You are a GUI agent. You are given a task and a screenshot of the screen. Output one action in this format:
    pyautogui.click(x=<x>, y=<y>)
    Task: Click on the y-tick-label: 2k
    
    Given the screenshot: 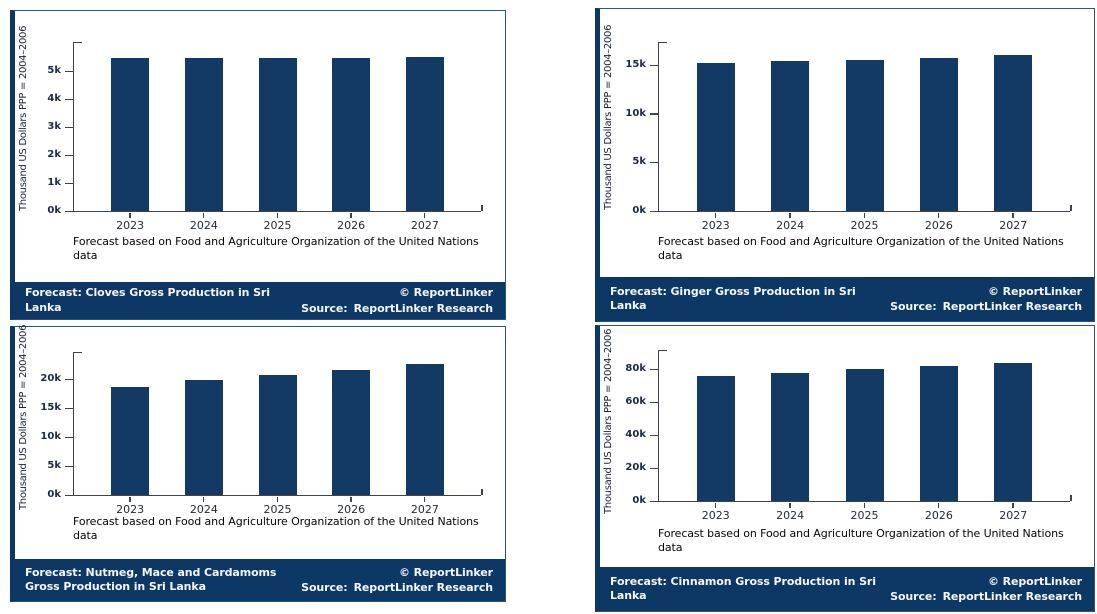 What is the action you would take?
    pyautogui.click(x=54, y=155)
    